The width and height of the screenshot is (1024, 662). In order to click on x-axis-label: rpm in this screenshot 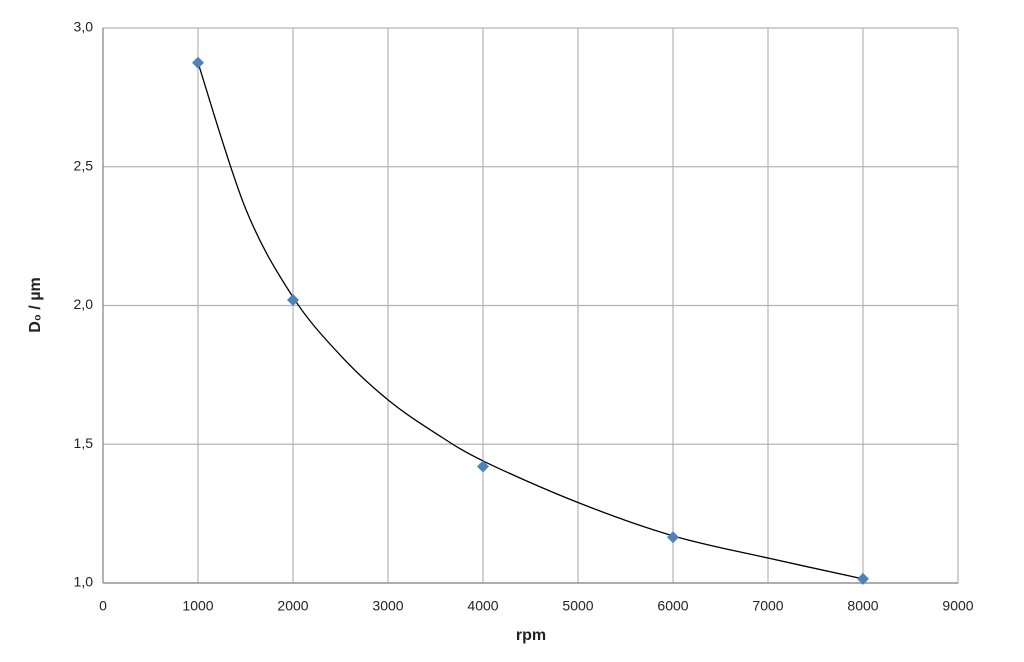, I will do `click(531, 635)`.